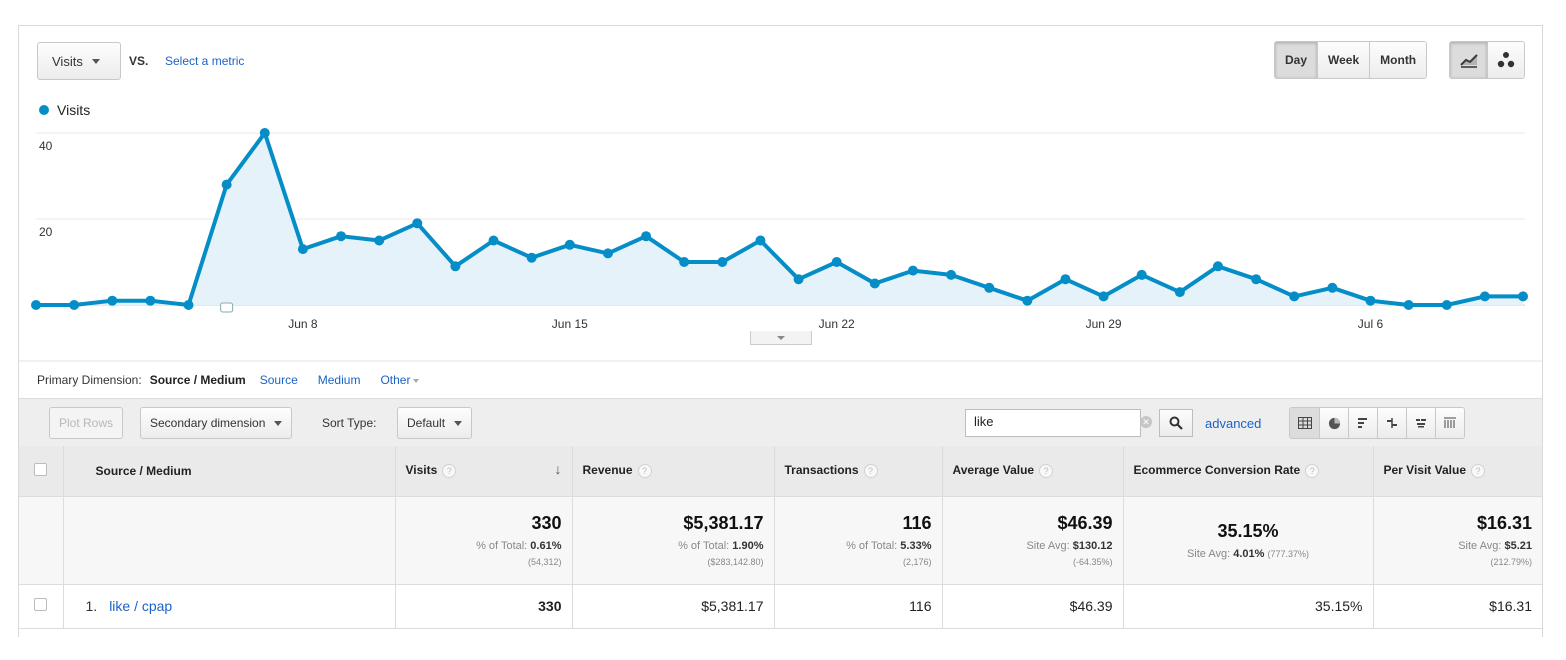 The image size is (1566, 660). I want to click on header-conversion-rate: Ecommerce Conversion Rate?, so click(1248, 471).